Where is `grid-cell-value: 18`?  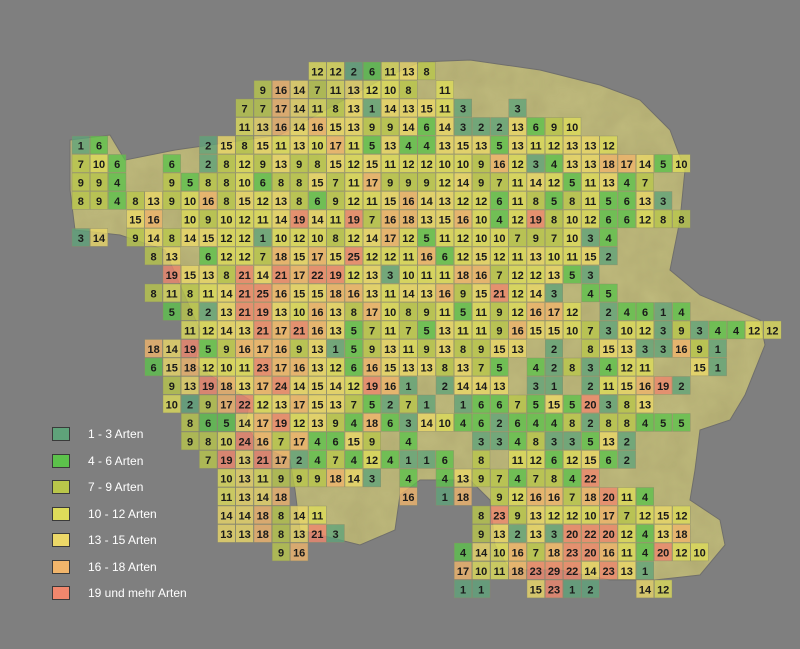 grid-cell-value: 18 is located at coordinates (281, 498).